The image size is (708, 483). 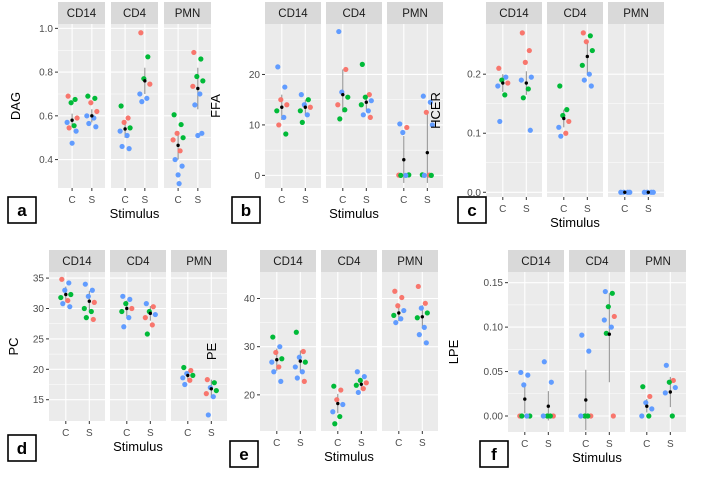 What do you see at coordinates (46, 29) in the screenshot?
I see `y-tick-label: 1.0` at bounding box center [46, 29].